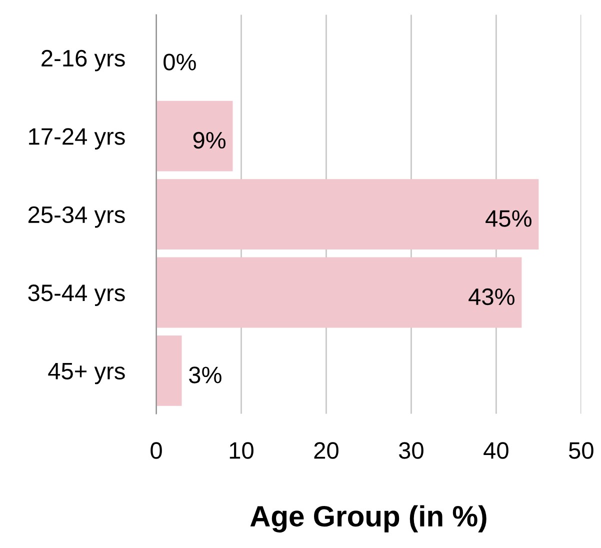 Image resolution: width=601 pixels, height=548 pixels. What do you see at coordinates (491, 297) in the screenshot?
I see `data-label: 43%` at bounding box center [491, 297].